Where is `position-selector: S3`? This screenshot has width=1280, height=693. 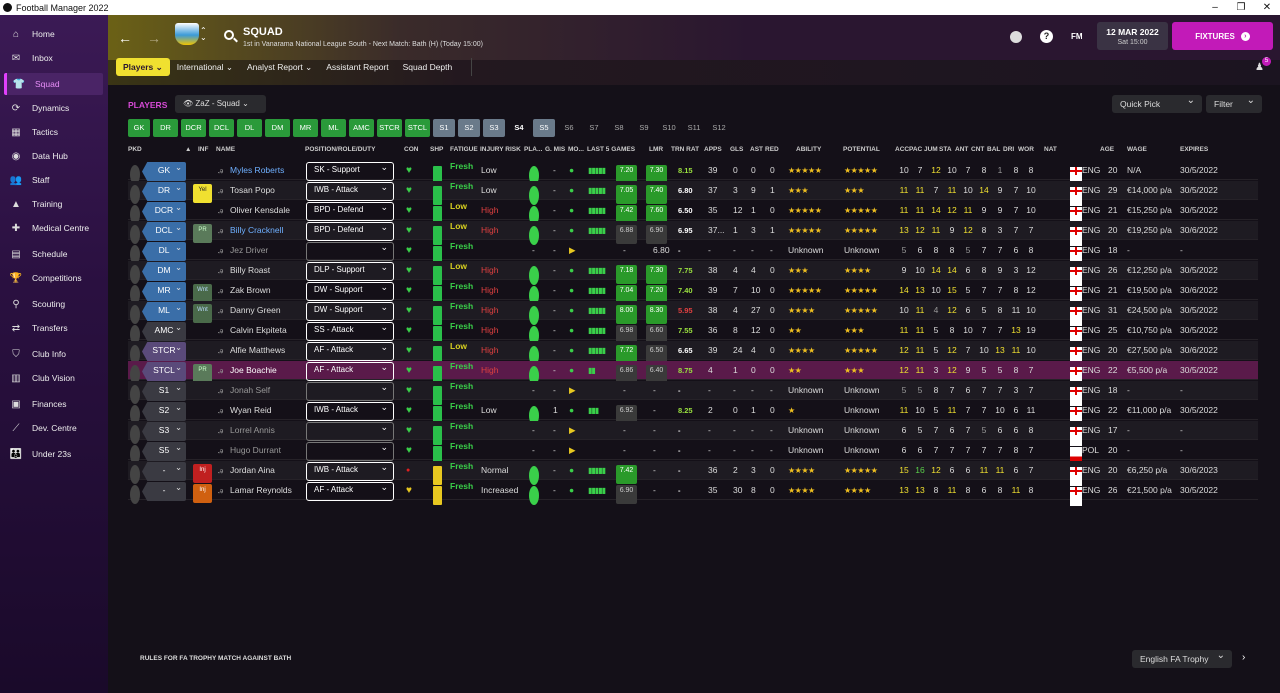
position-selector: S3 is located at coordinates (164, 431).